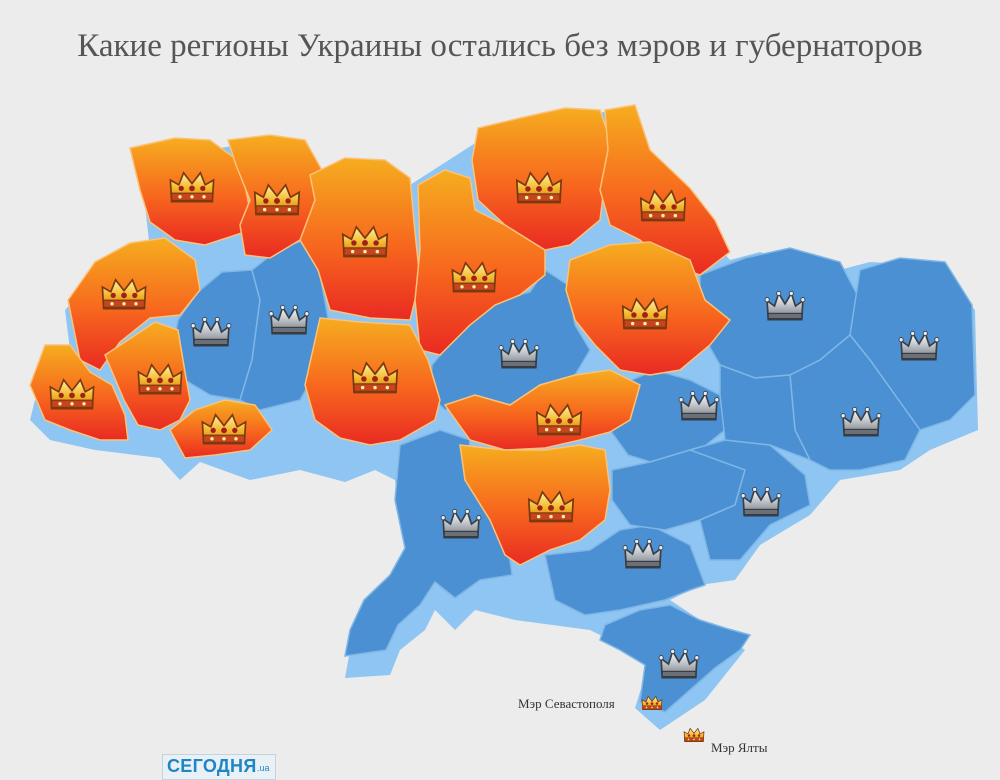  What do you see at coordinates (541, 179) in the screenshot?
I see `region-chernihiv` at bounding box center [541, 179].